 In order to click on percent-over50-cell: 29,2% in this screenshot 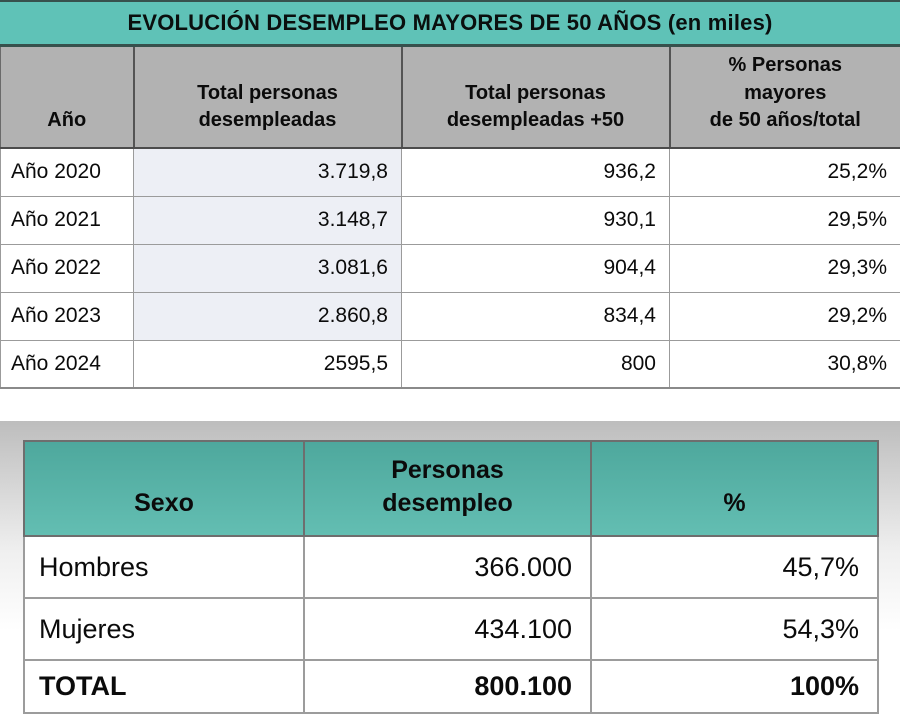, I will do `click(784, 316)`.